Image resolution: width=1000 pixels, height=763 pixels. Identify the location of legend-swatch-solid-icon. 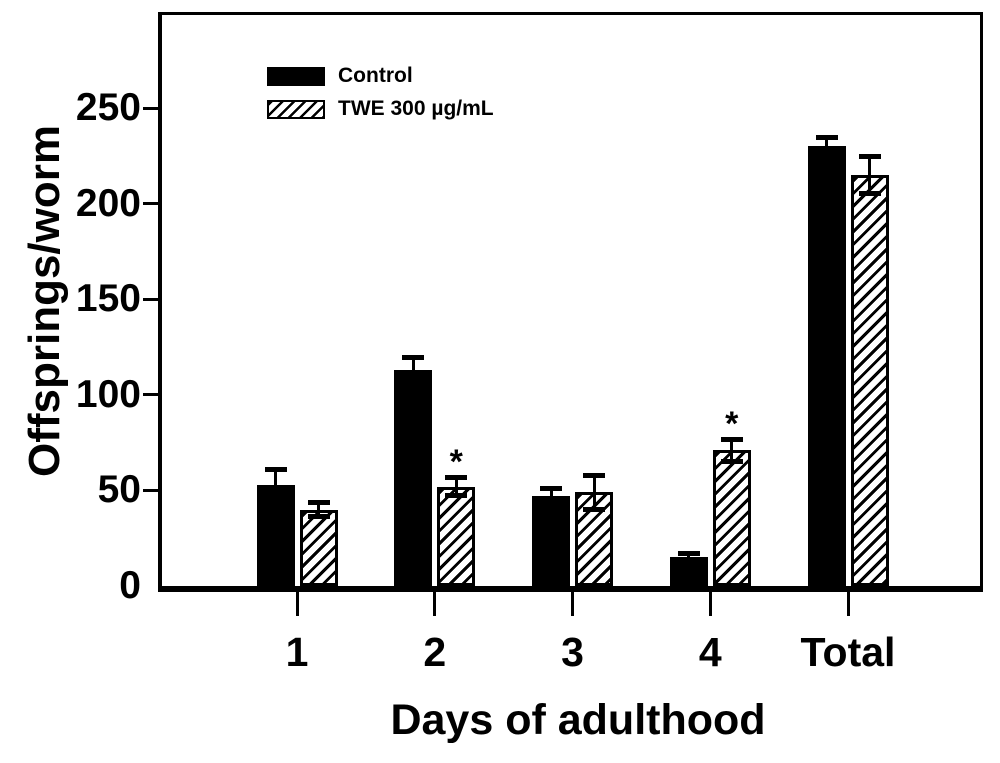
(296, 76).